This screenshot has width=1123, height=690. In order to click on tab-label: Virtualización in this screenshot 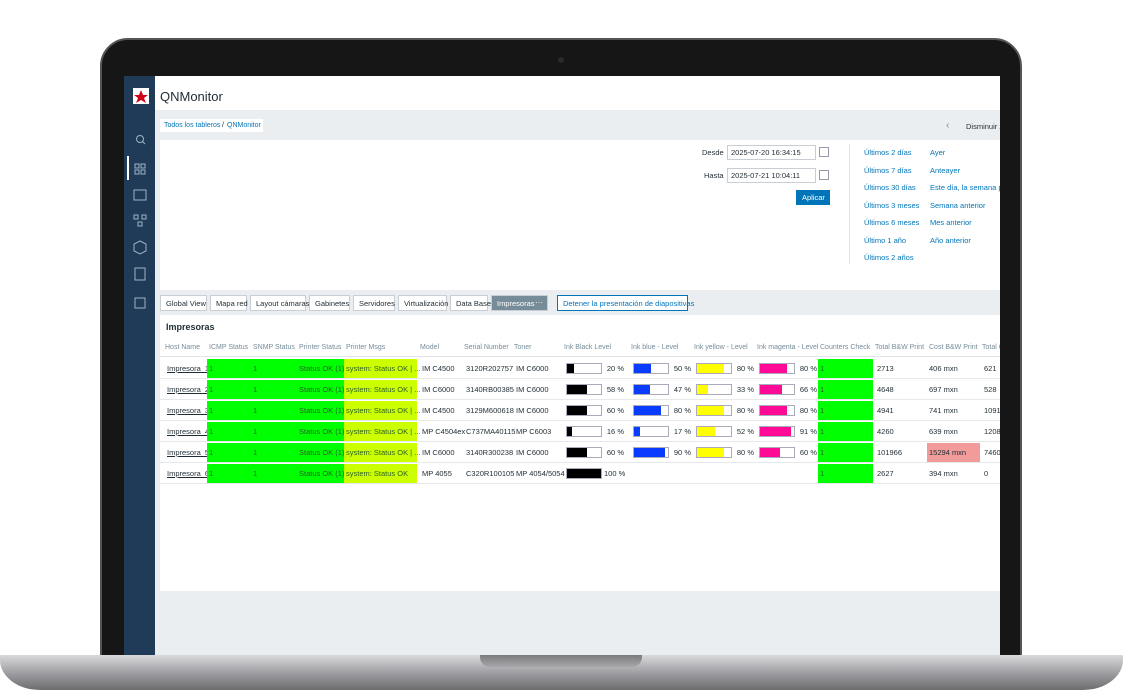, I will do `click(426, 303)`.